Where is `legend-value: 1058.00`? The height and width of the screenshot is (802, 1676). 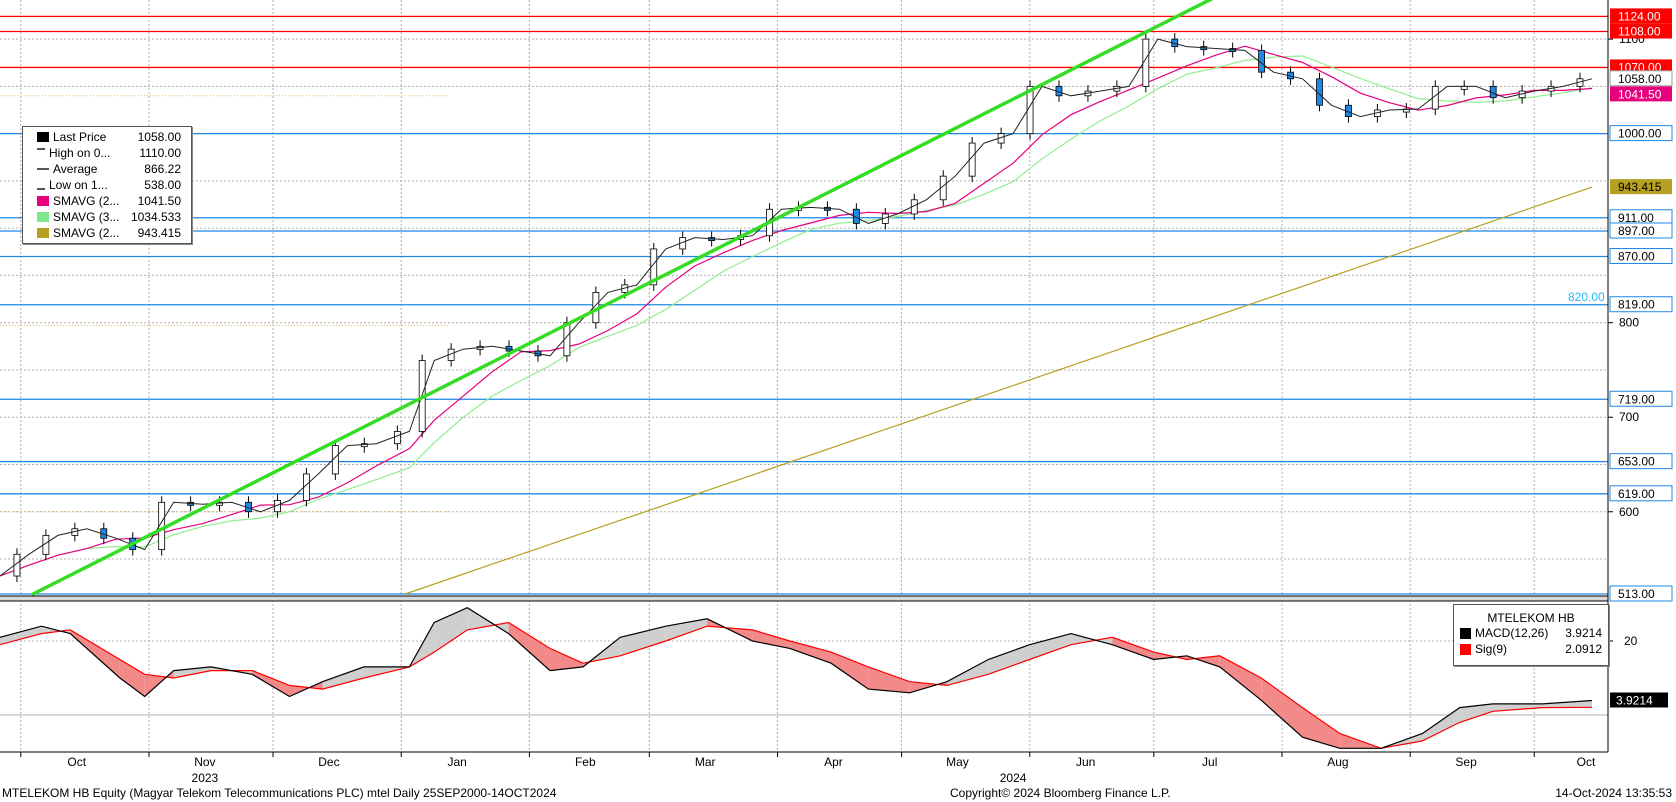 legend-value: 1058.00 is located at coordinates (159, 137).